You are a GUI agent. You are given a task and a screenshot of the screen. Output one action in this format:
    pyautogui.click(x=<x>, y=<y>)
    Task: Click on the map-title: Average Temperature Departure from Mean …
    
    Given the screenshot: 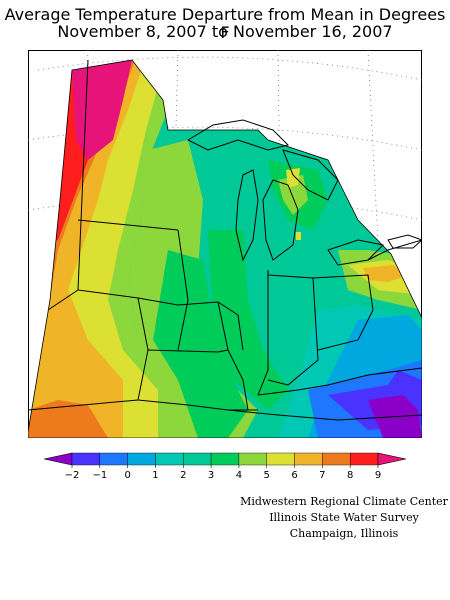 What is the action you would take?
    pyautogui.click(x=225, y=23)
    